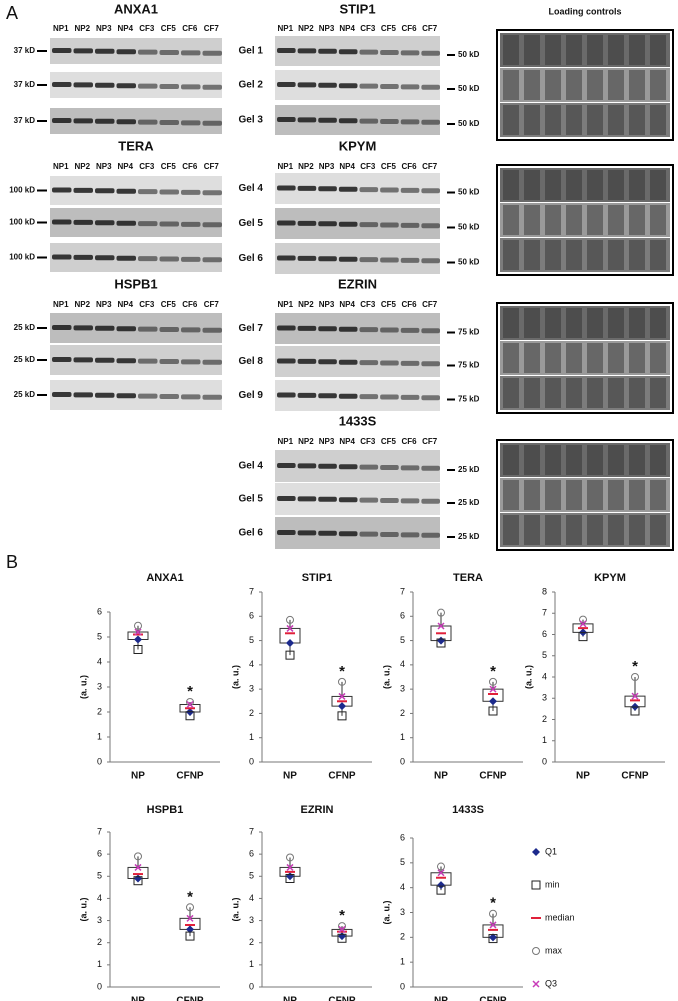 The height and width of the screenshot is (1001, 678). I want to click on stat-min, so click(493, 711).